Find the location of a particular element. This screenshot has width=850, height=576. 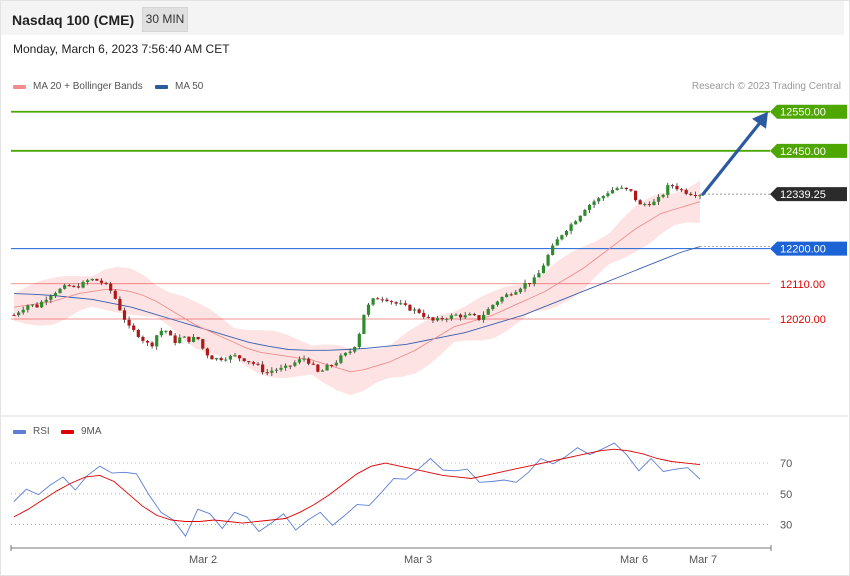

level-label-0: 12550.00 is located at coordinates (803, 113).